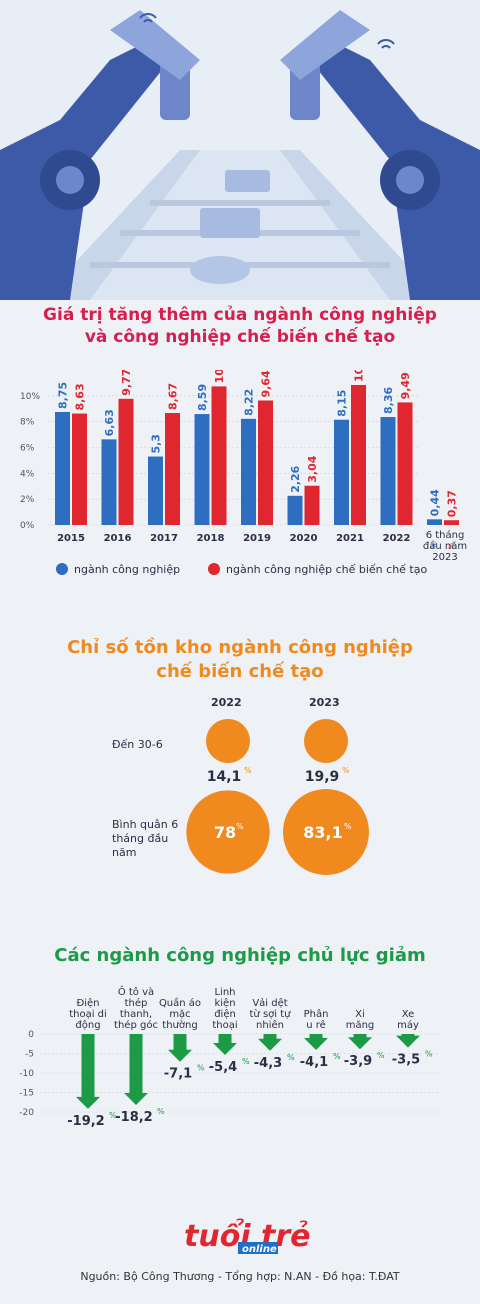  Describe the element at coordinates (178, 1074) in the screenshot. I see `decline-value-label: -7,1` at that location.